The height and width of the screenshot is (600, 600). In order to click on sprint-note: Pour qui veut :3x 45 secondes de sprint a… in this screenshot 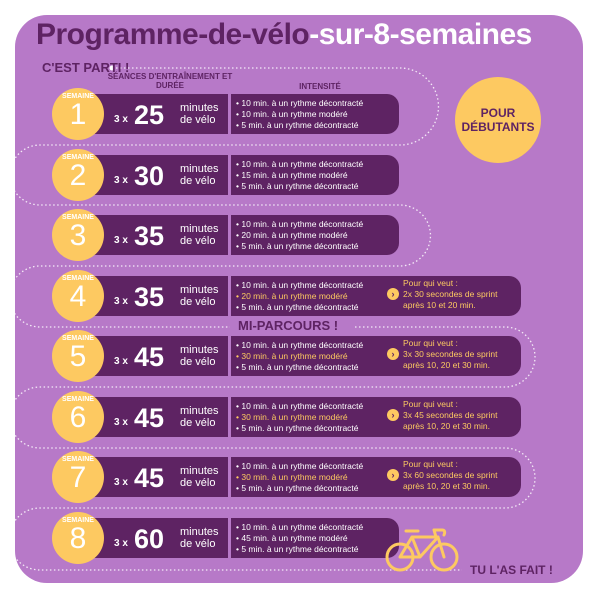, I will do `click(450, 414)`.